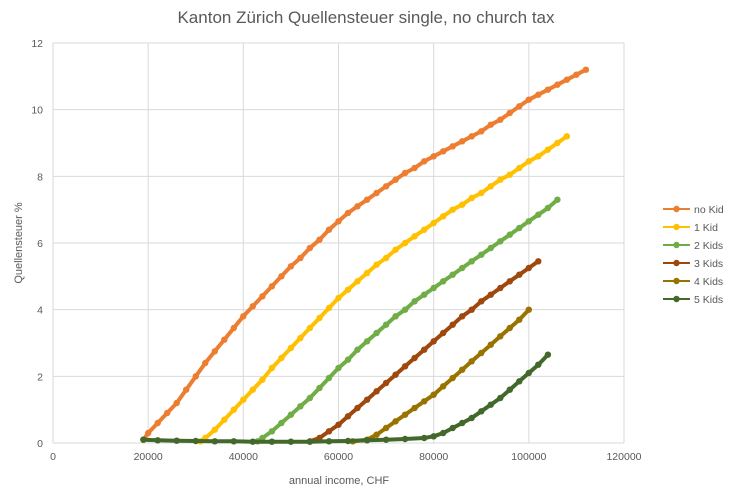 The image size is (732, 497). I want to click on legend-item: 5 Kids, so click(693, 300).